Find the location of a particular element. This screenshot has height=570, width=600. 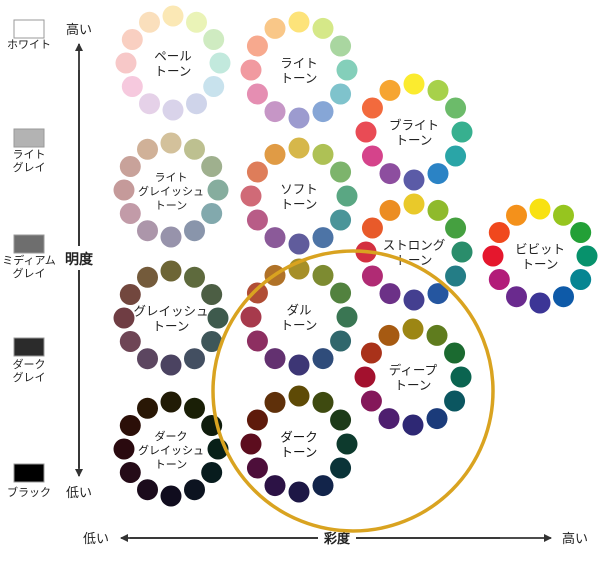

tone-wheel-label: ストロング is located at coordinates (414, 245).